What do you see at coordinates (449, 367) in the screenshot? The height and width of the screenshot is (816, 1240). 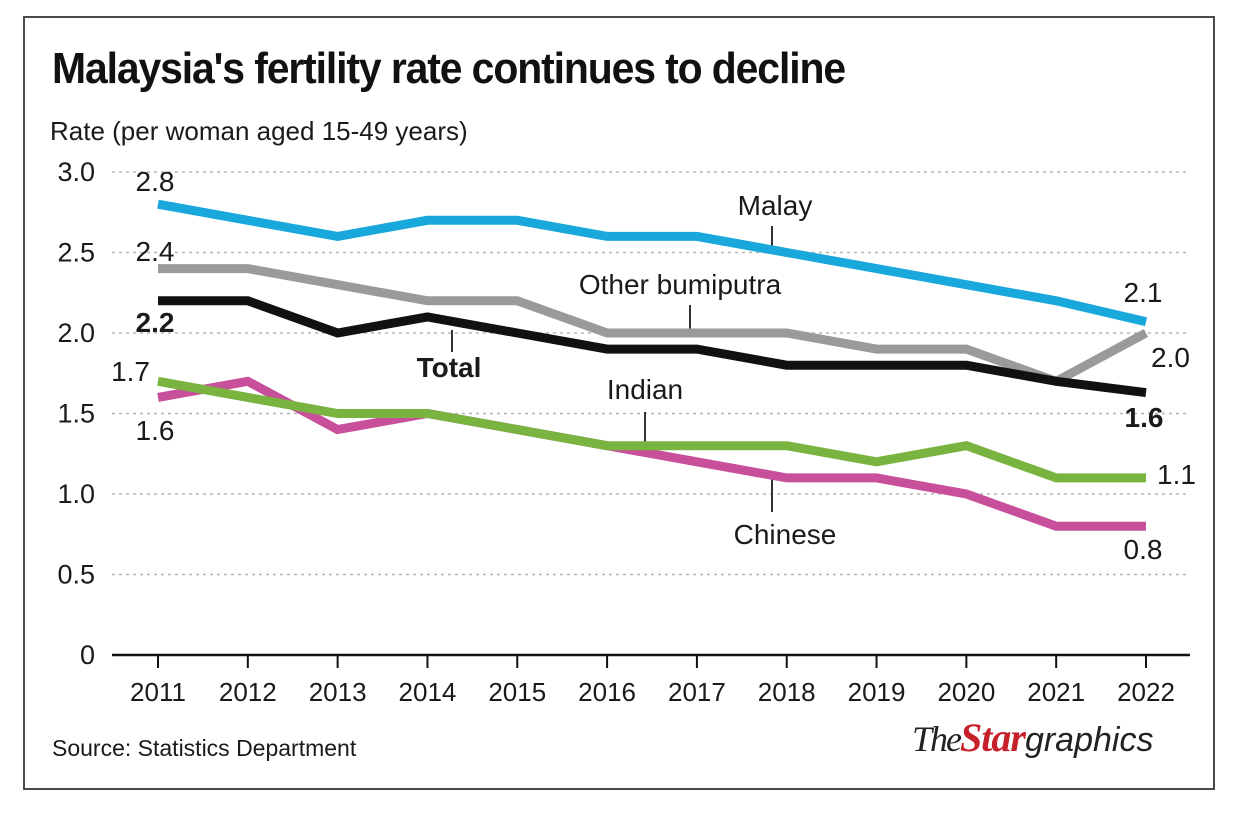 I see `series-name-label: Total` at bounding box center [449, 367].